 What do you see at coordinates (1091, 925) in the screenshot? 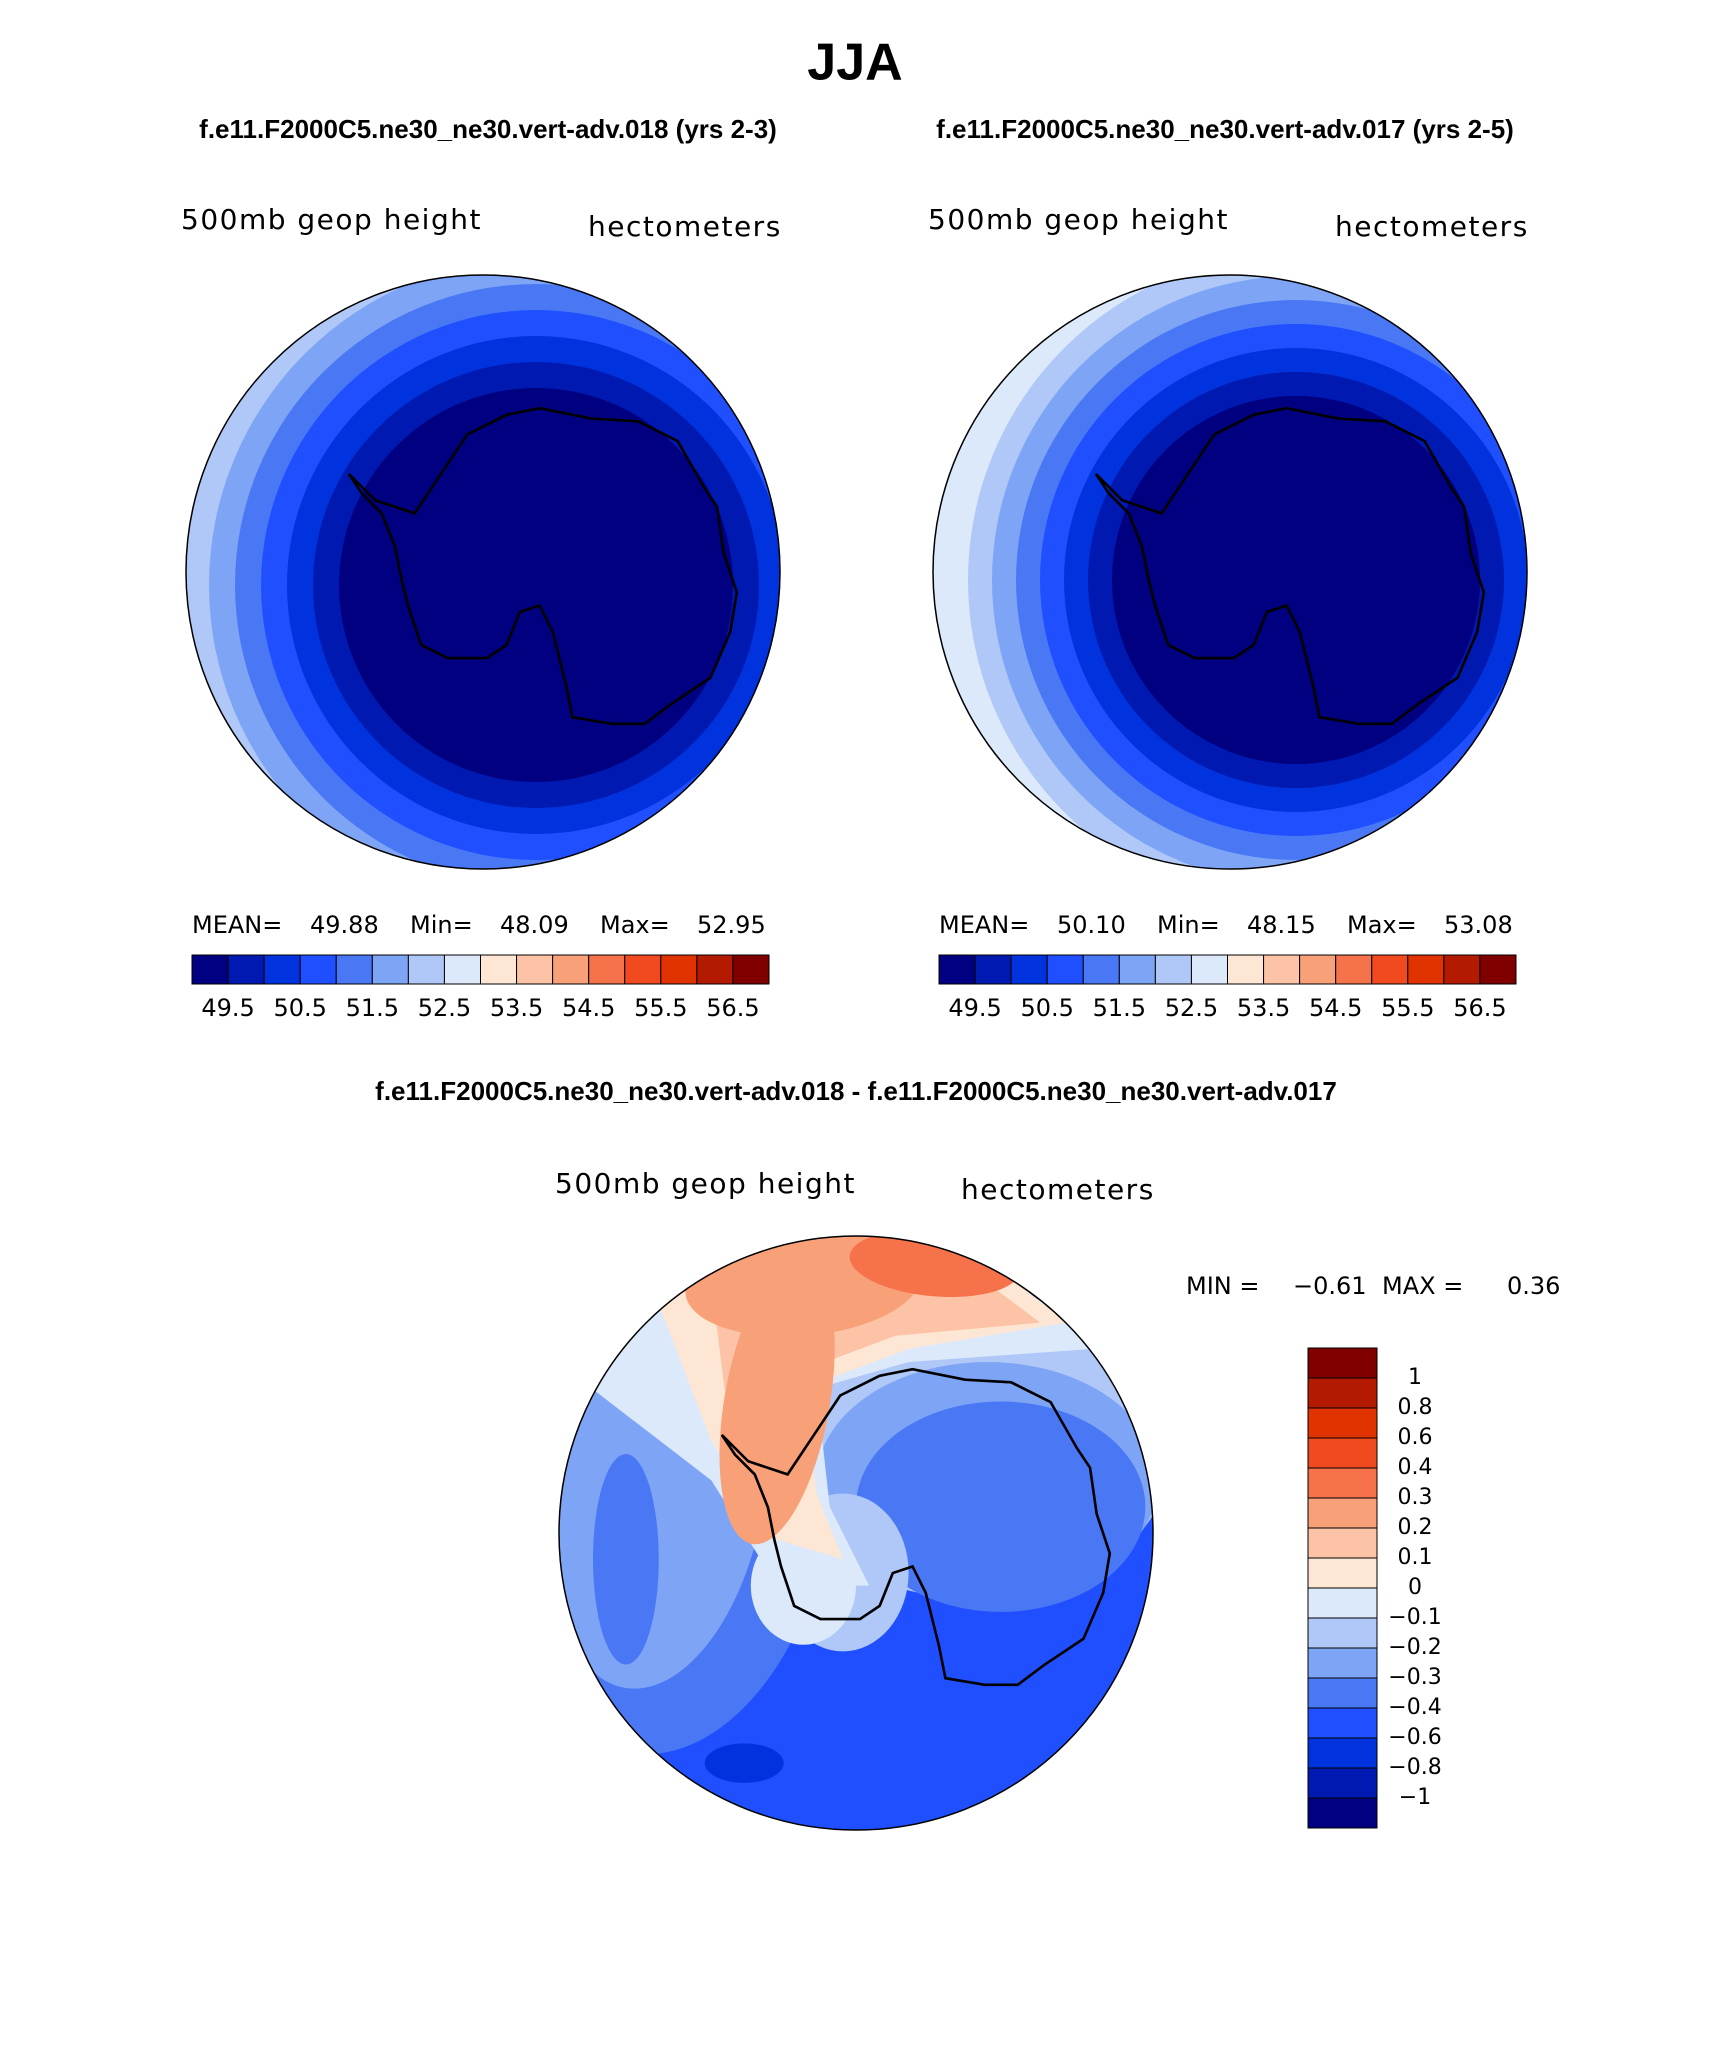
I see `stat-text: 50.10` at bounding box center [1091, 925].